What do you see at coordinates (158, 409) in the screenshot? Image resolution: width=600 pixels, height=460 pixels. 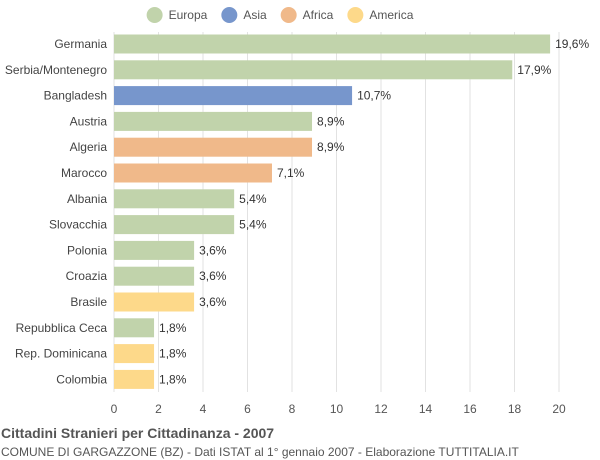 I see `x-tick-label: 2` at bounding box center [158, 409].